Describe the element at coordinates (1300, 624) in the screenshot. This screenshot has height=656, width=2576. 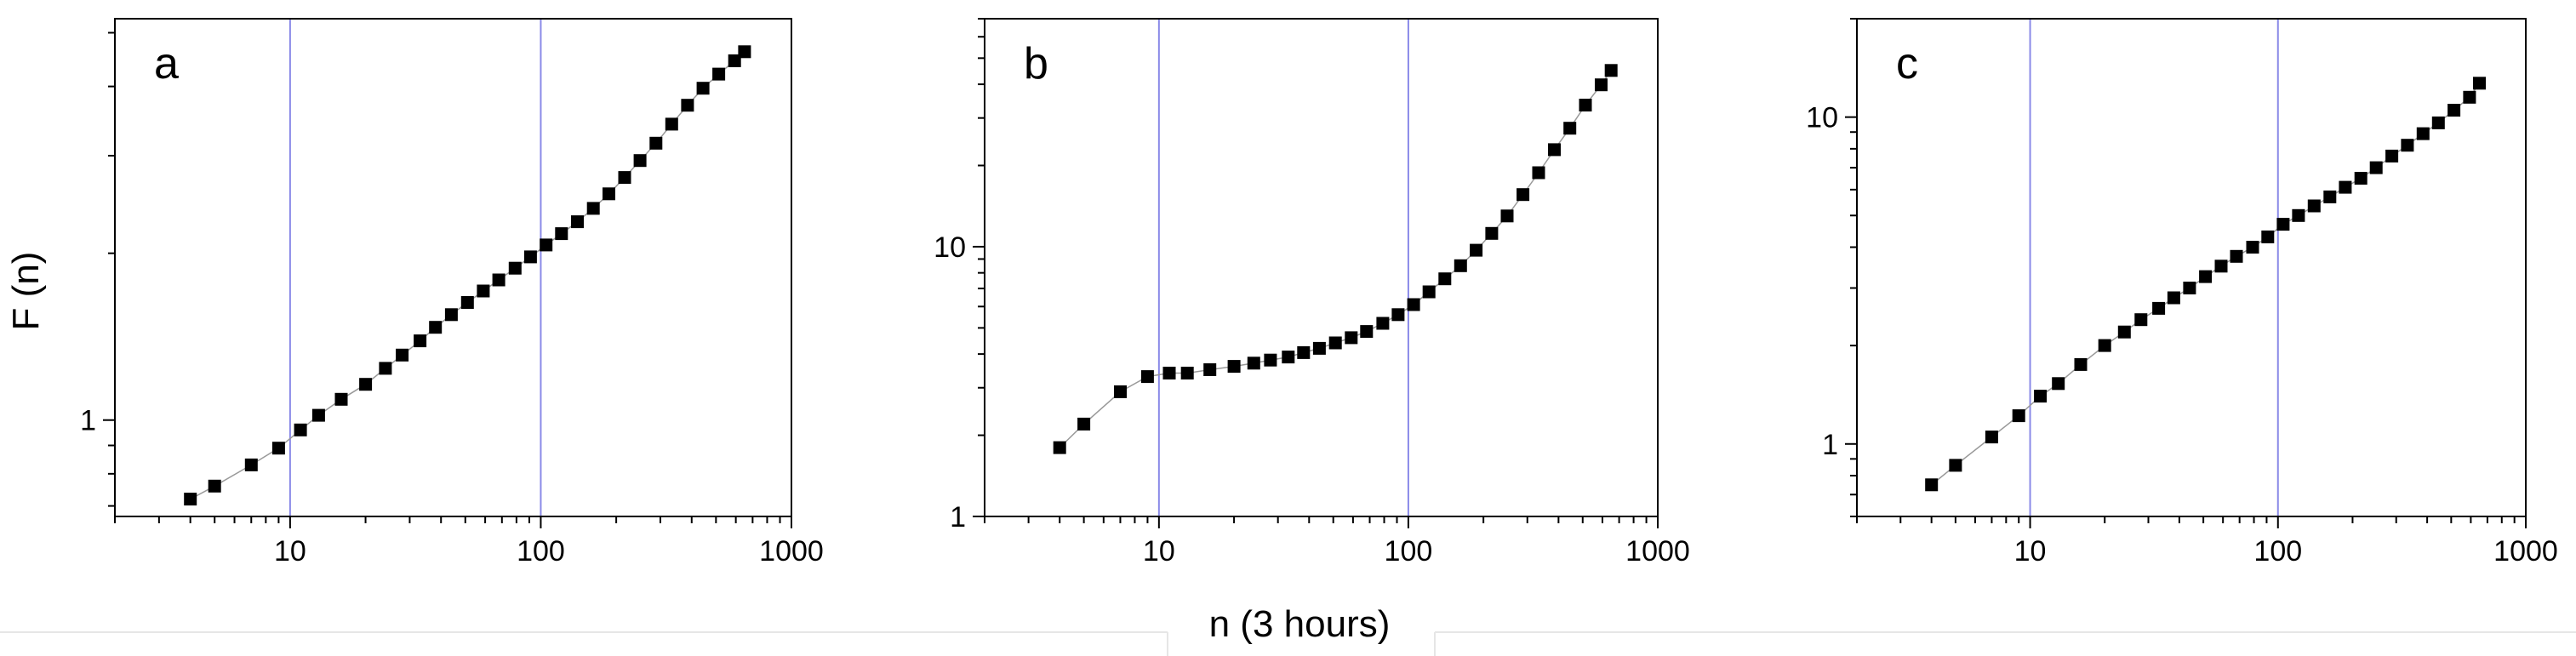
I see `x-axis-title: n (3 hours)` at that location.